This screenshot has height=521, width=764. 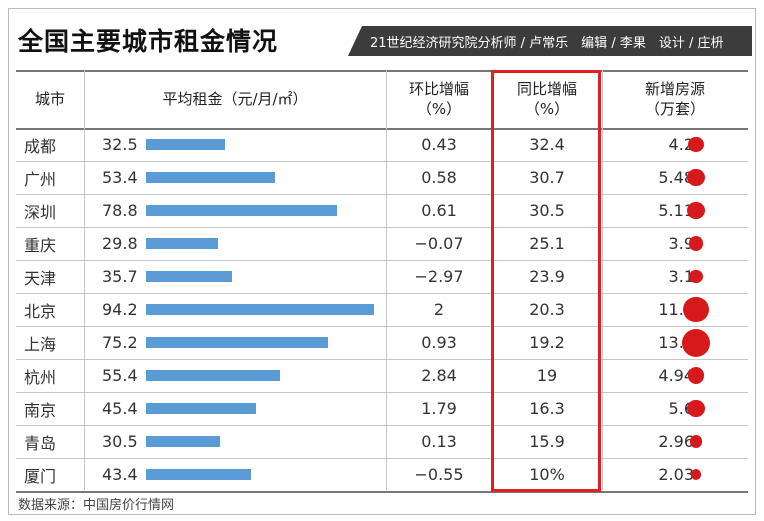 I want to click on rent-value: 35.7, so click(x=120, y=276).